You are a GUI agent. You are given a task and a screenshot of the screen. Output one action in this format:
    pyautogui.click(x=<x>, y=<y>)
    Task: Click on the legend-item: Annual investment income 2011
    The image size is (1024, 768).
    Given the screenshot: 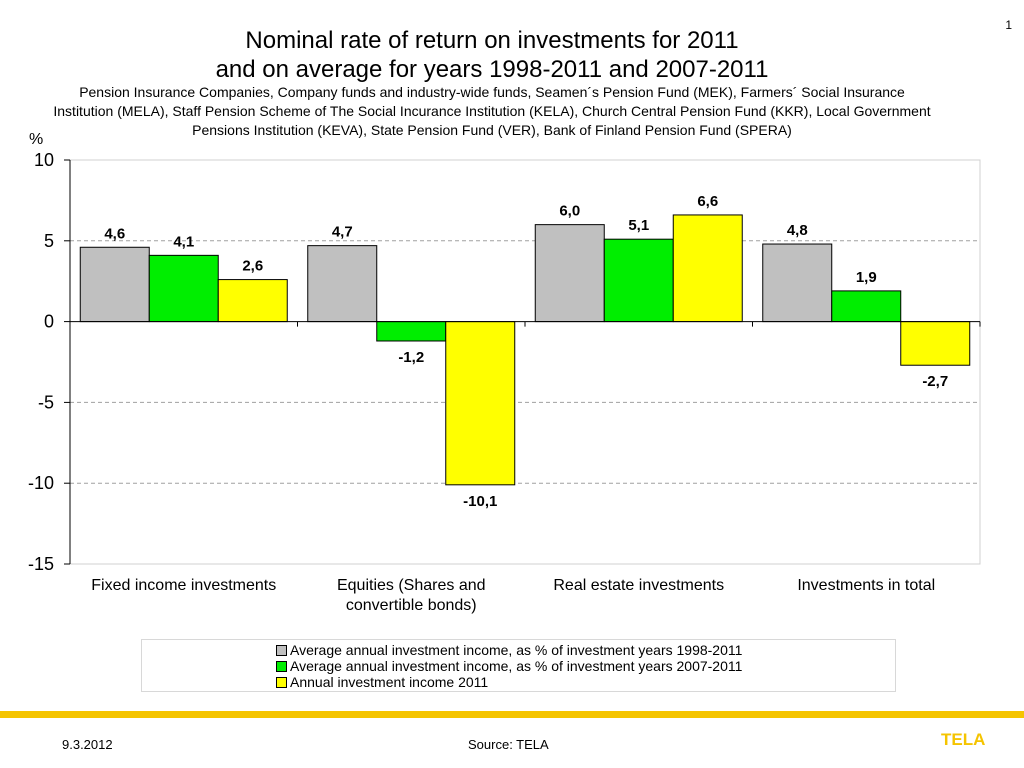 What is the action you would take?
    pyautogui.click(x=585, y=682)
    